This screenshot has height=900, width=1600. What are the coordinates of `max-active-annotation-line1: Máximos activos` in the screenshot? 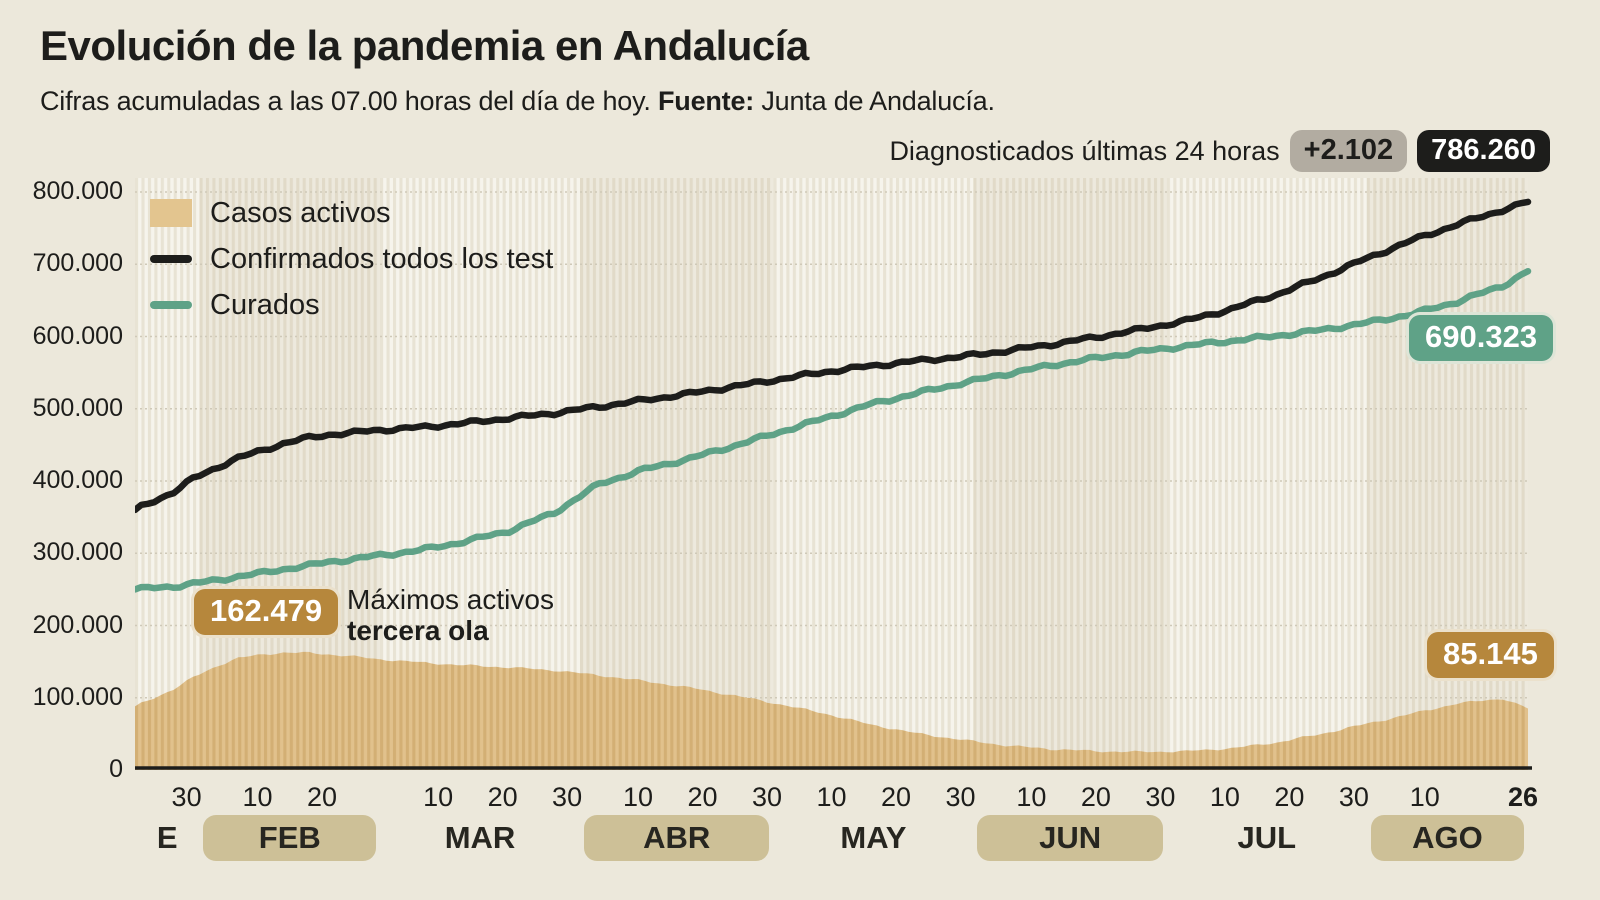 It's located at (450, 599).